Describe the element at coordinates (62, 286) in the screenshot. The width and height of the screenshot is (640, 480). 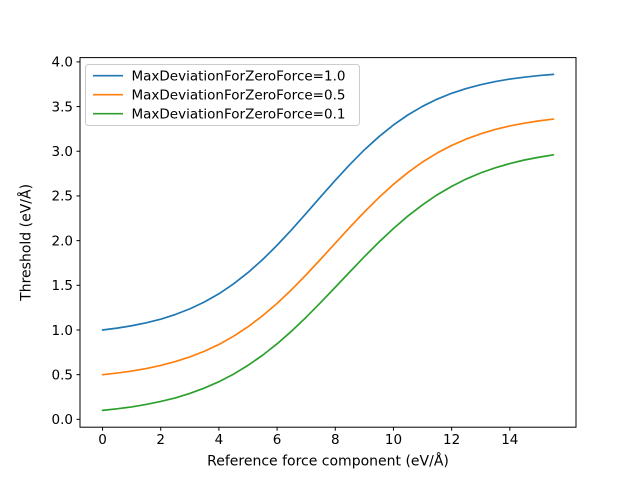
I see `y-tick-label: 1.5` at that location.